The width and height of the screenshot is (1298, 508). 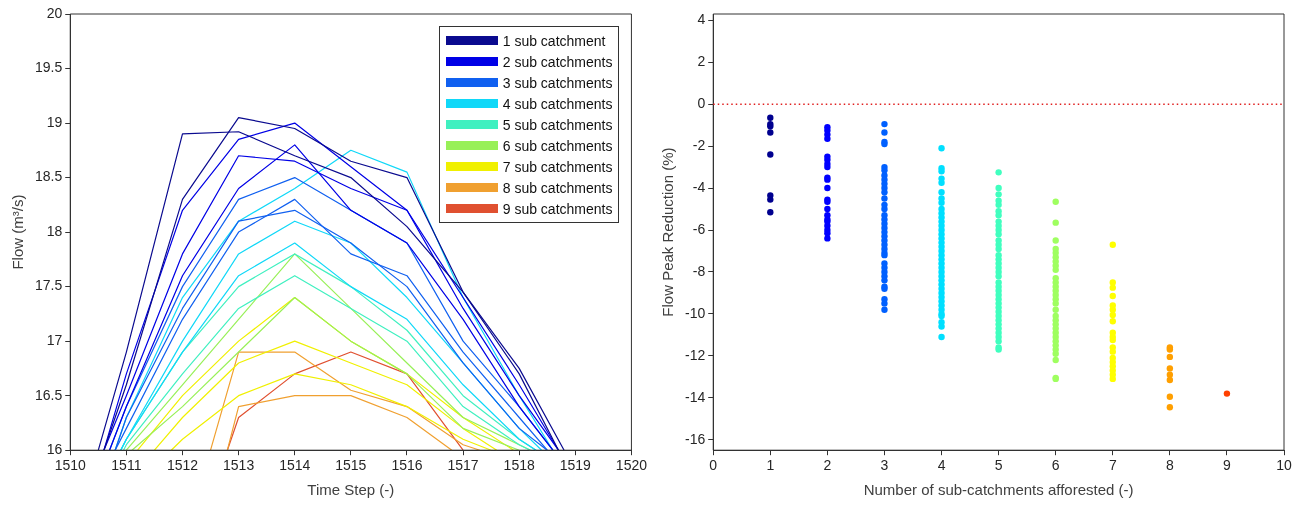 What do you see at coordinates (699, 270) in the screenshot?
I see `y-tick-label: -8` at bounding box center [699, 270].